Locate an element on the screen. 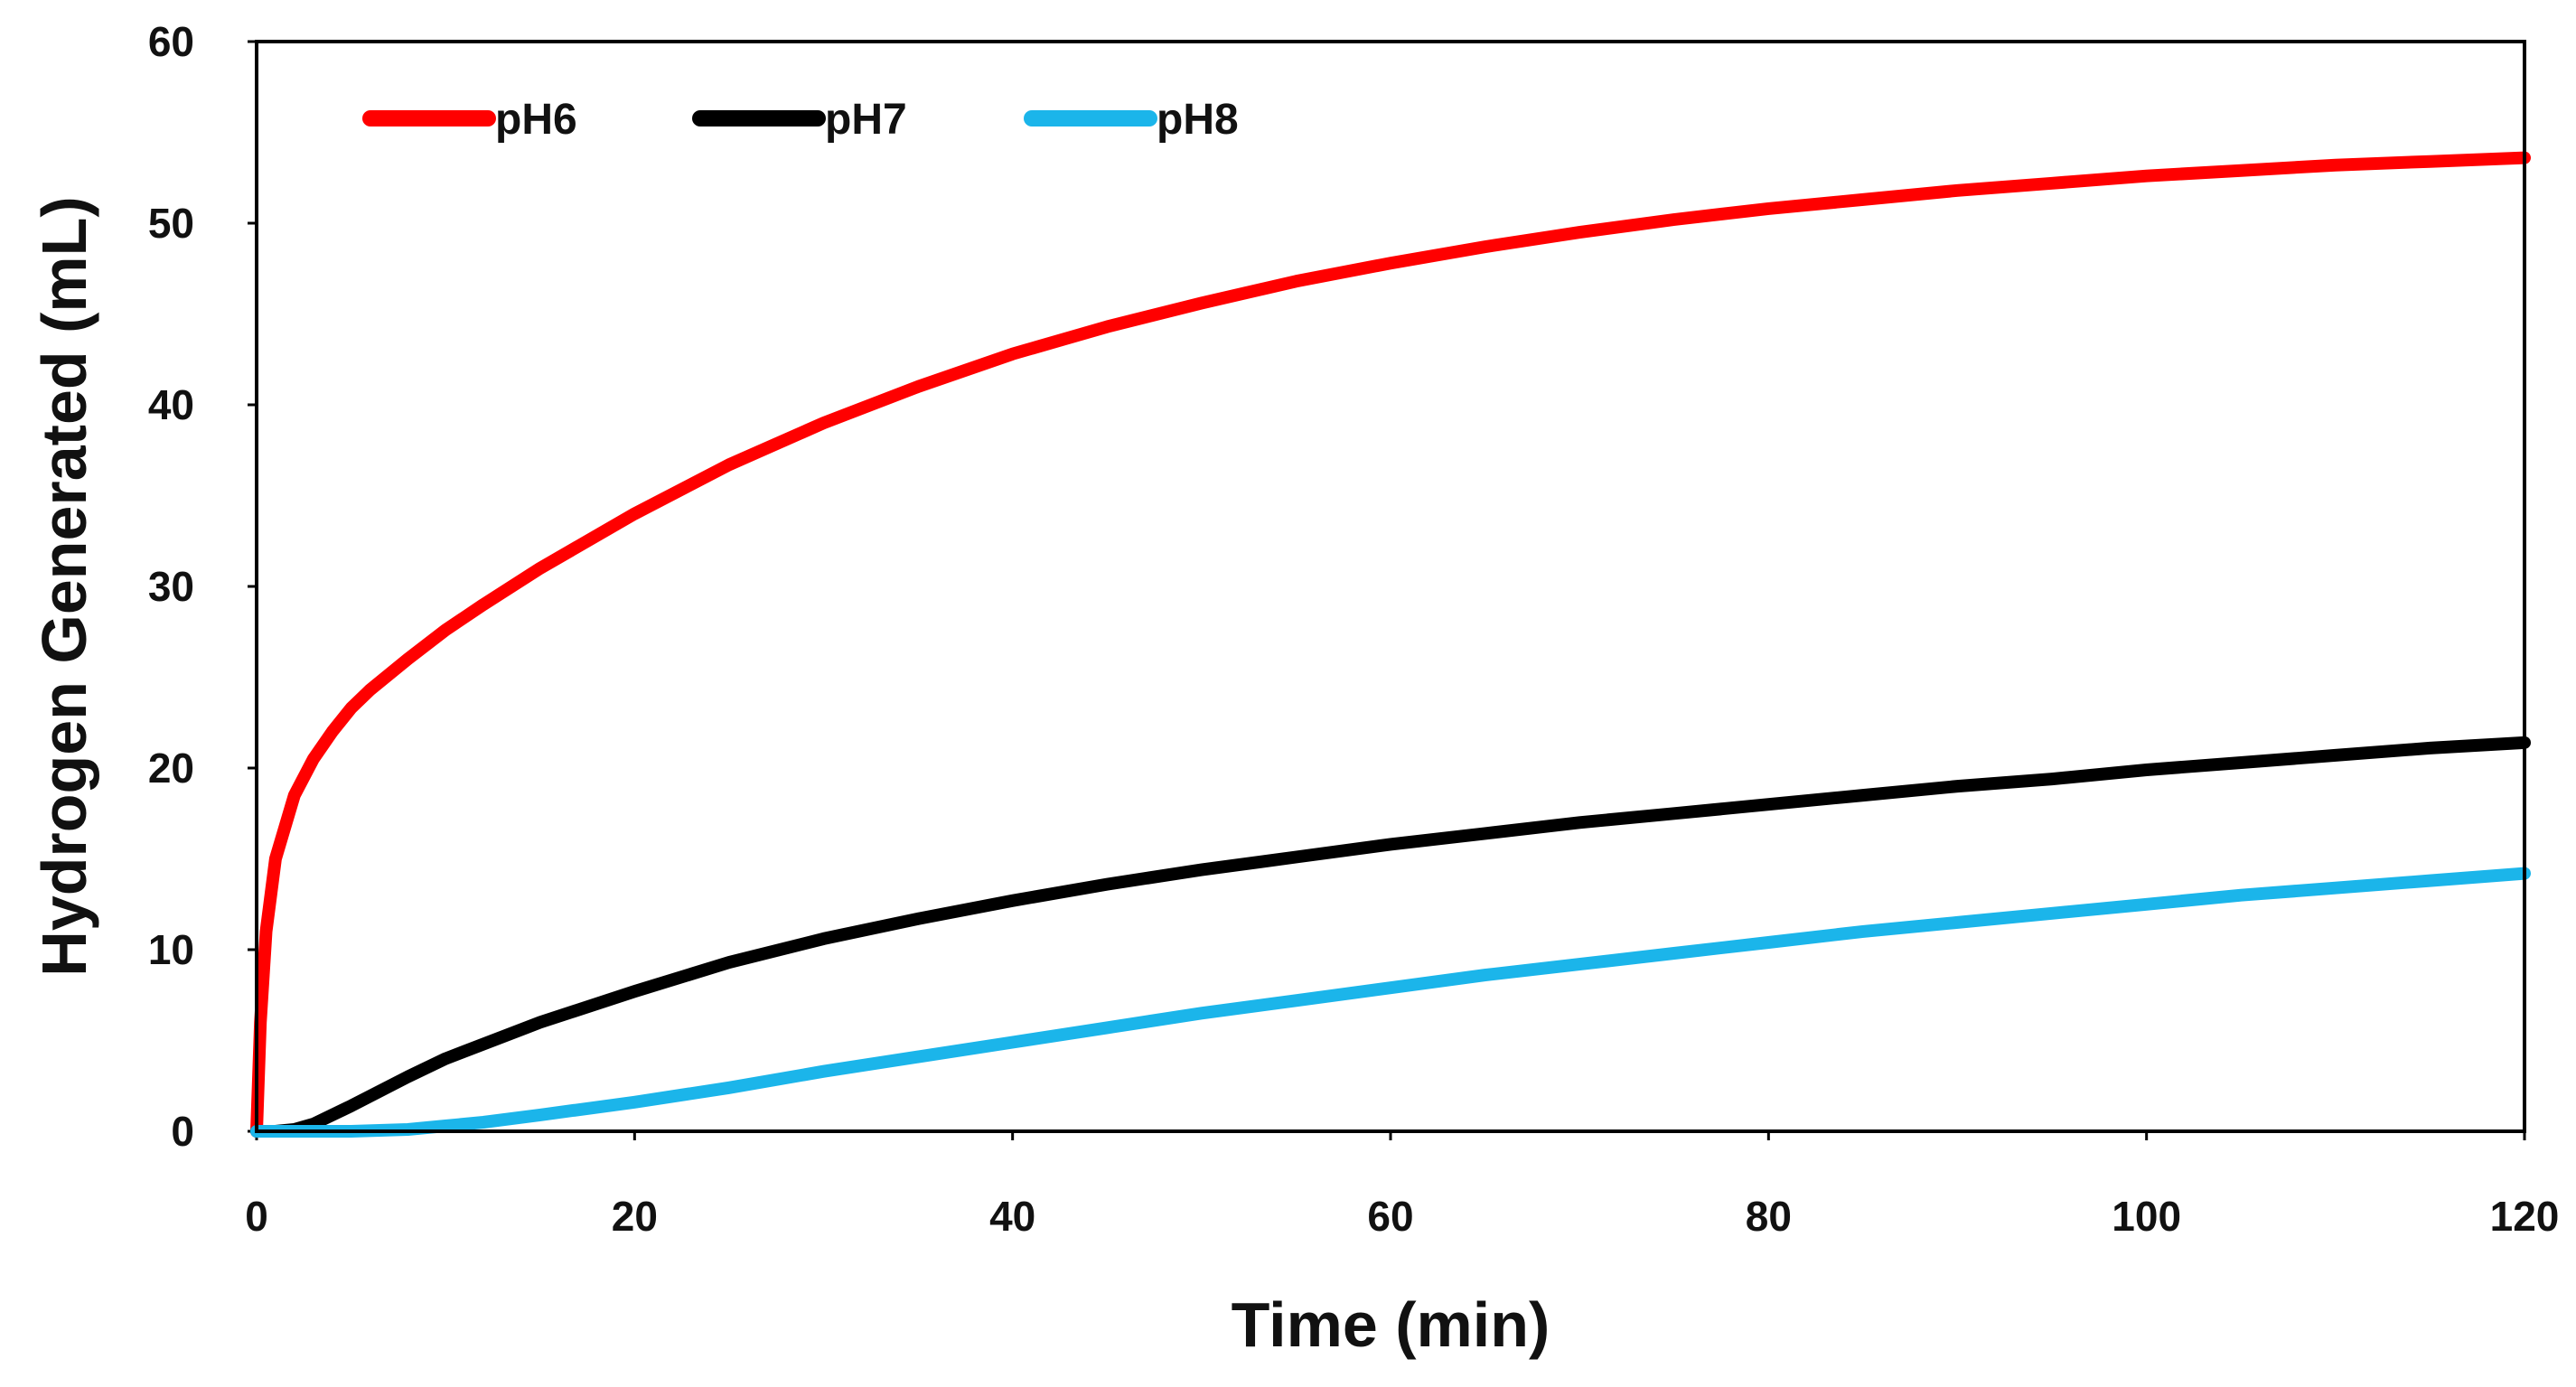 The height and width of the screenshot is (1387, 2576). y-tick-label: 60 is located at coordinates (171, 41).